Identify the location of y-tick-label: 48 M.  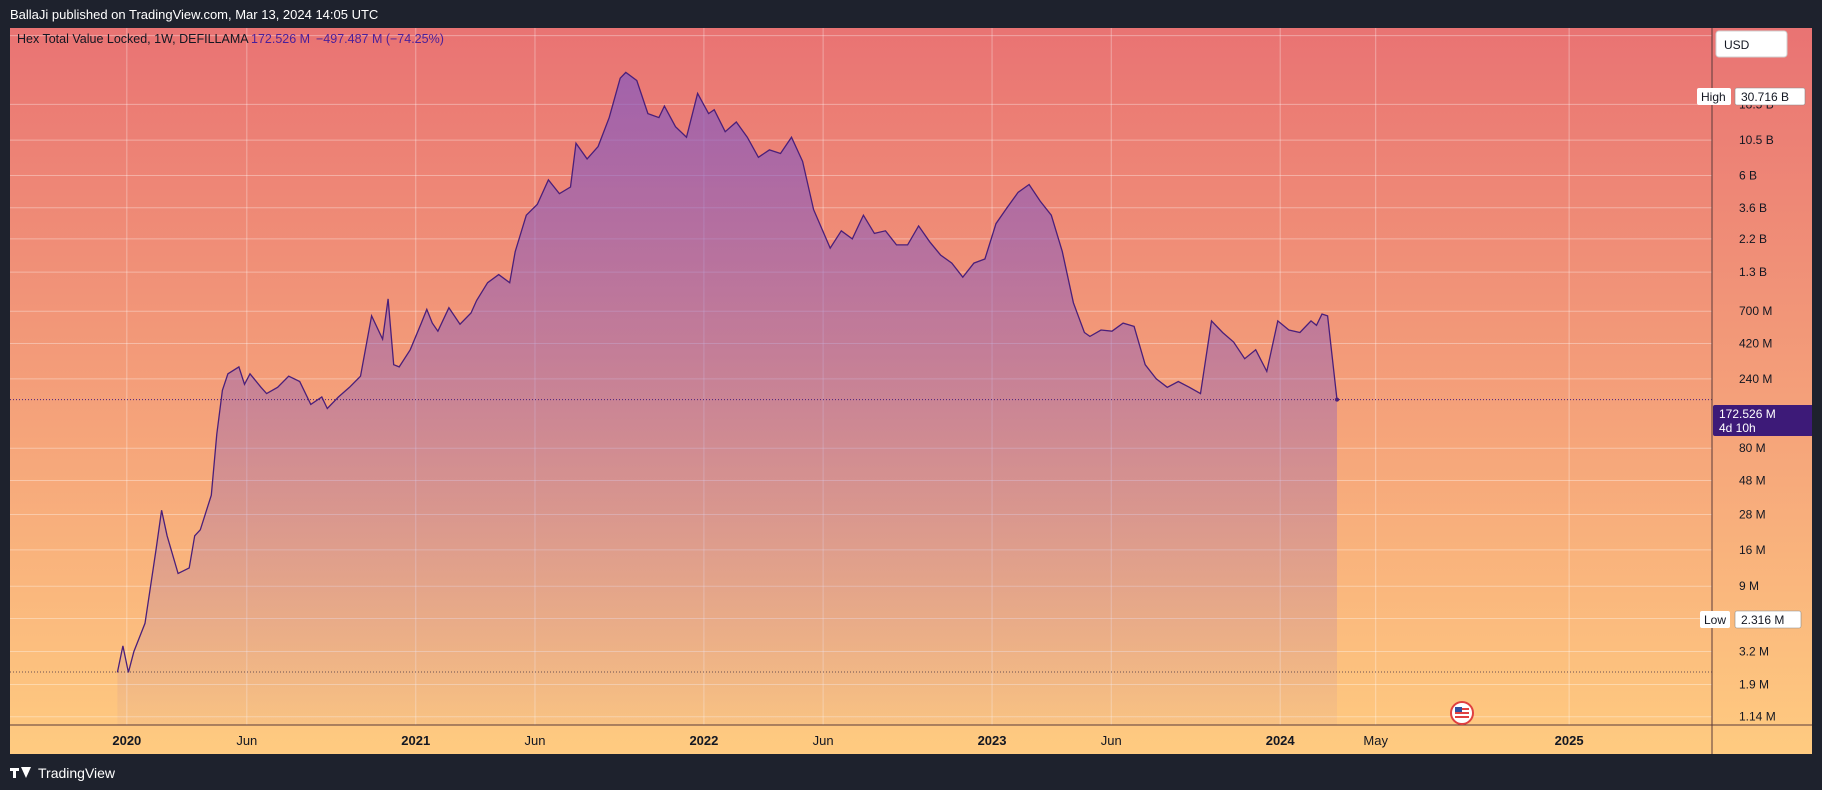
(1752, 480).